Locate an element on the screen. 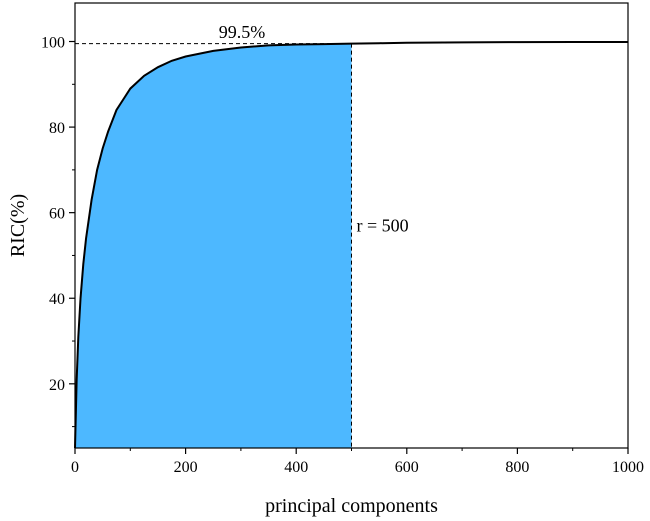 The height and width of the screenshot is (521, 650). x-tick-label: 0 is located at coordinates (75, 467).